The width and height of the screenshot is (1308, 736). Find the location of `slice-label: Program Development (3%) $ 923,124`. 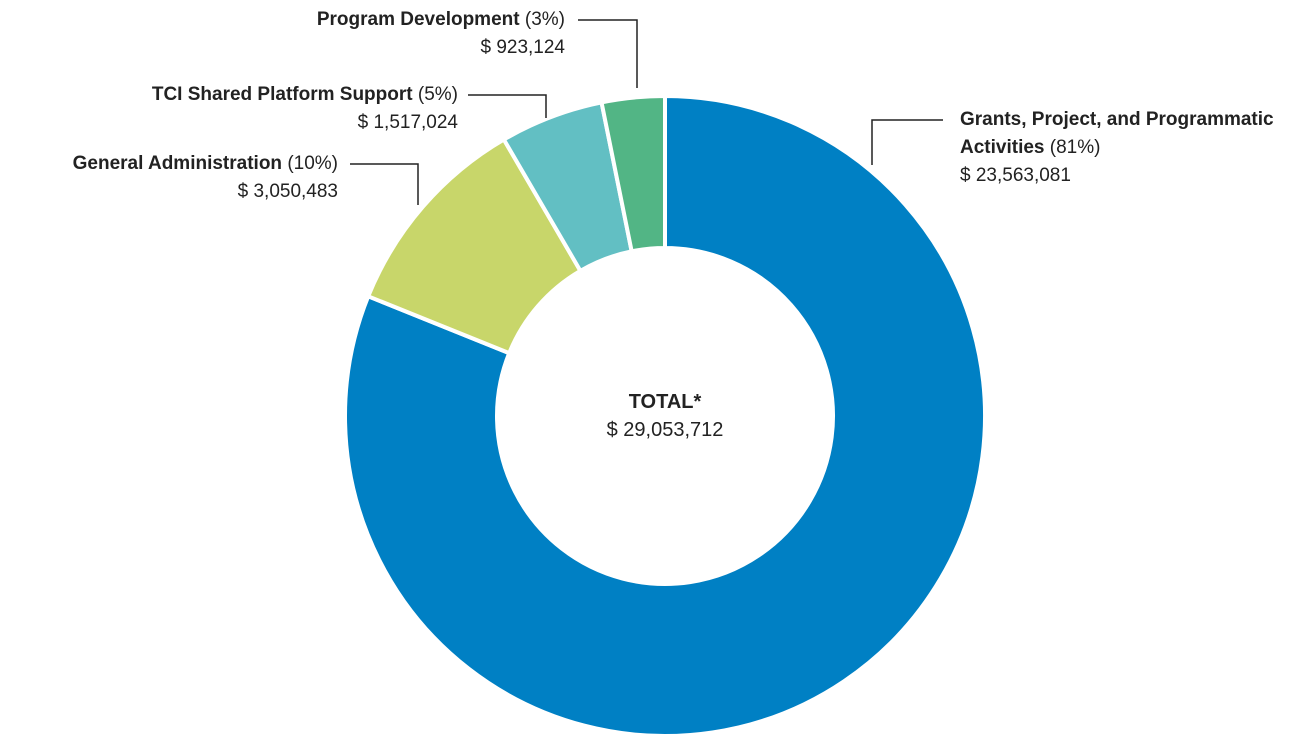

slice-label: Program Development (3%) $ 923,124 is located at coordinates (282, 34).